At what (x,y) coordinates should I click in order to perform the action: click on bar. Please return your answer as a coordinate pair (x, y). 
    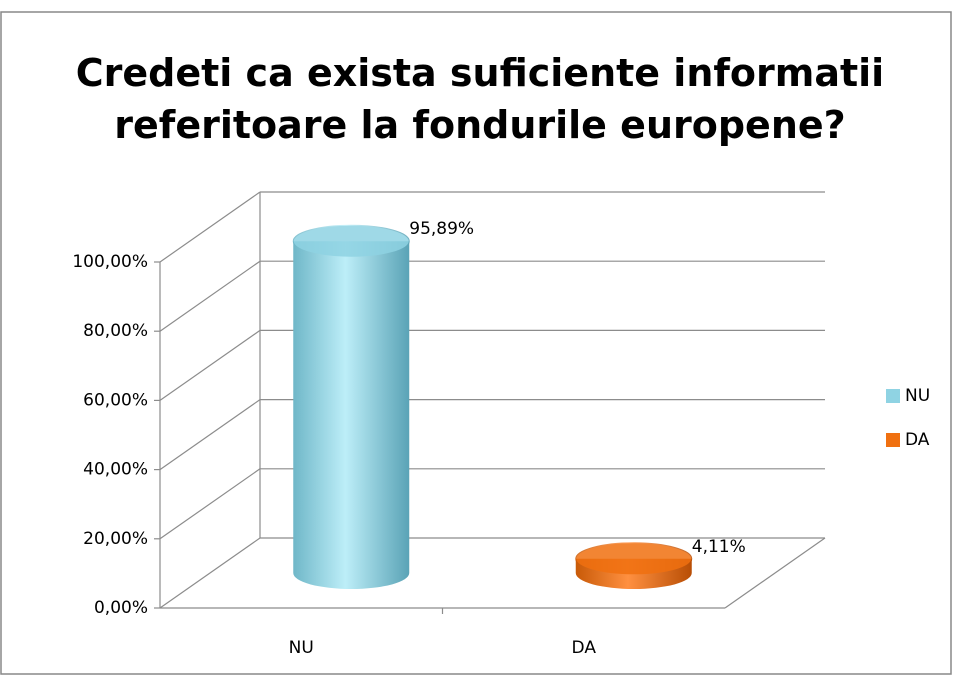
    Looking at the image, I should click on (351, 415).